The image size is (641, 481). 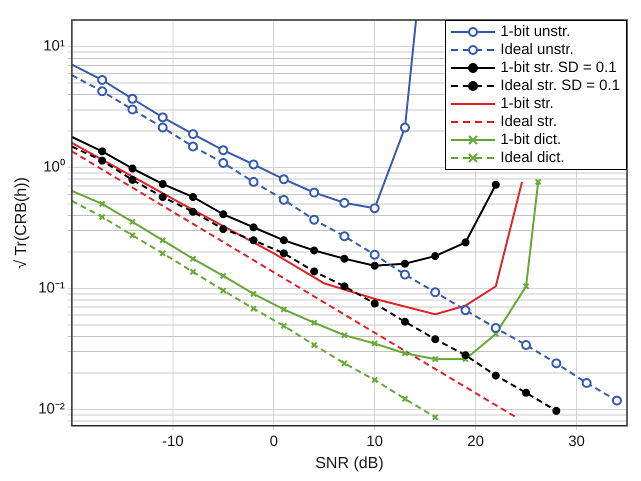 What do you see at coordinates (527, 104) in the screenshot?
I see `legend-label: 1-bit str.` at bounding box center [527, 104].